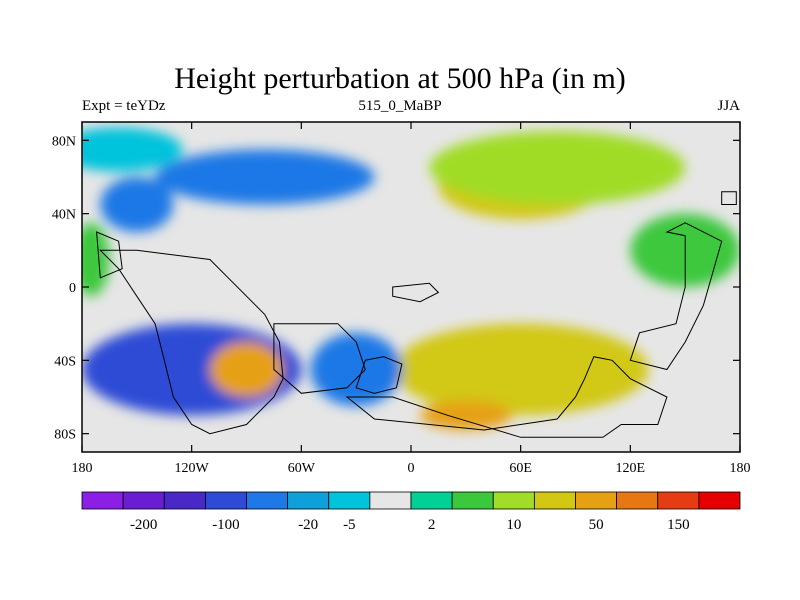  I want to click on colorbar-label: -5, so click(349, 525).